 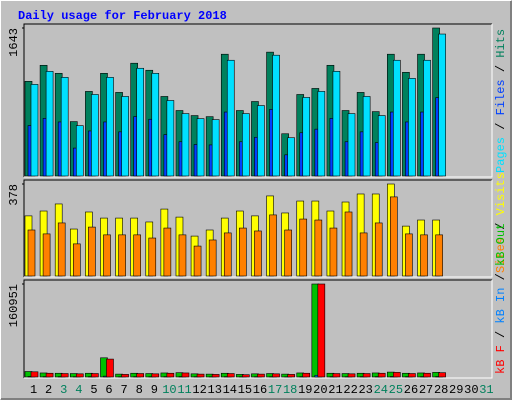 I want to click on x-tick-label: 9, so click(x=154, y=390).